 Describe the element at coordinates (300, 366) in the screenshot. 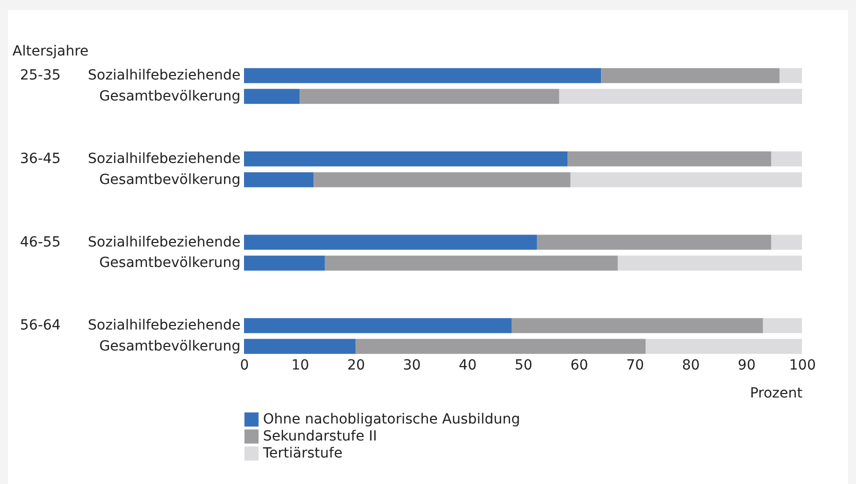

I see `x-tick-label: 10` at that location.